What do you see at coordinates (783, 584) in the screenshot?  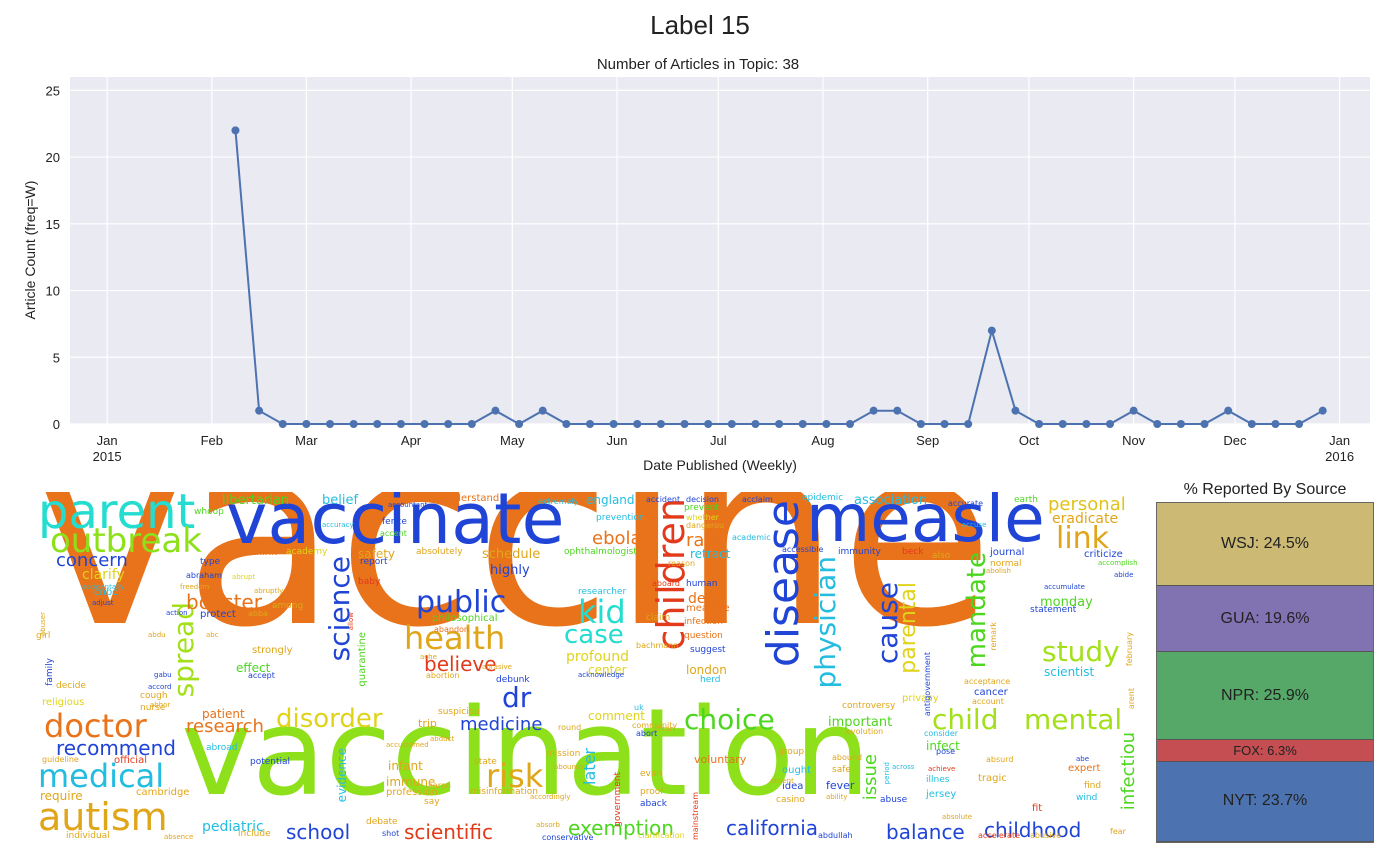 I see `cloud-word: disease` at bounding box center [783, 584].